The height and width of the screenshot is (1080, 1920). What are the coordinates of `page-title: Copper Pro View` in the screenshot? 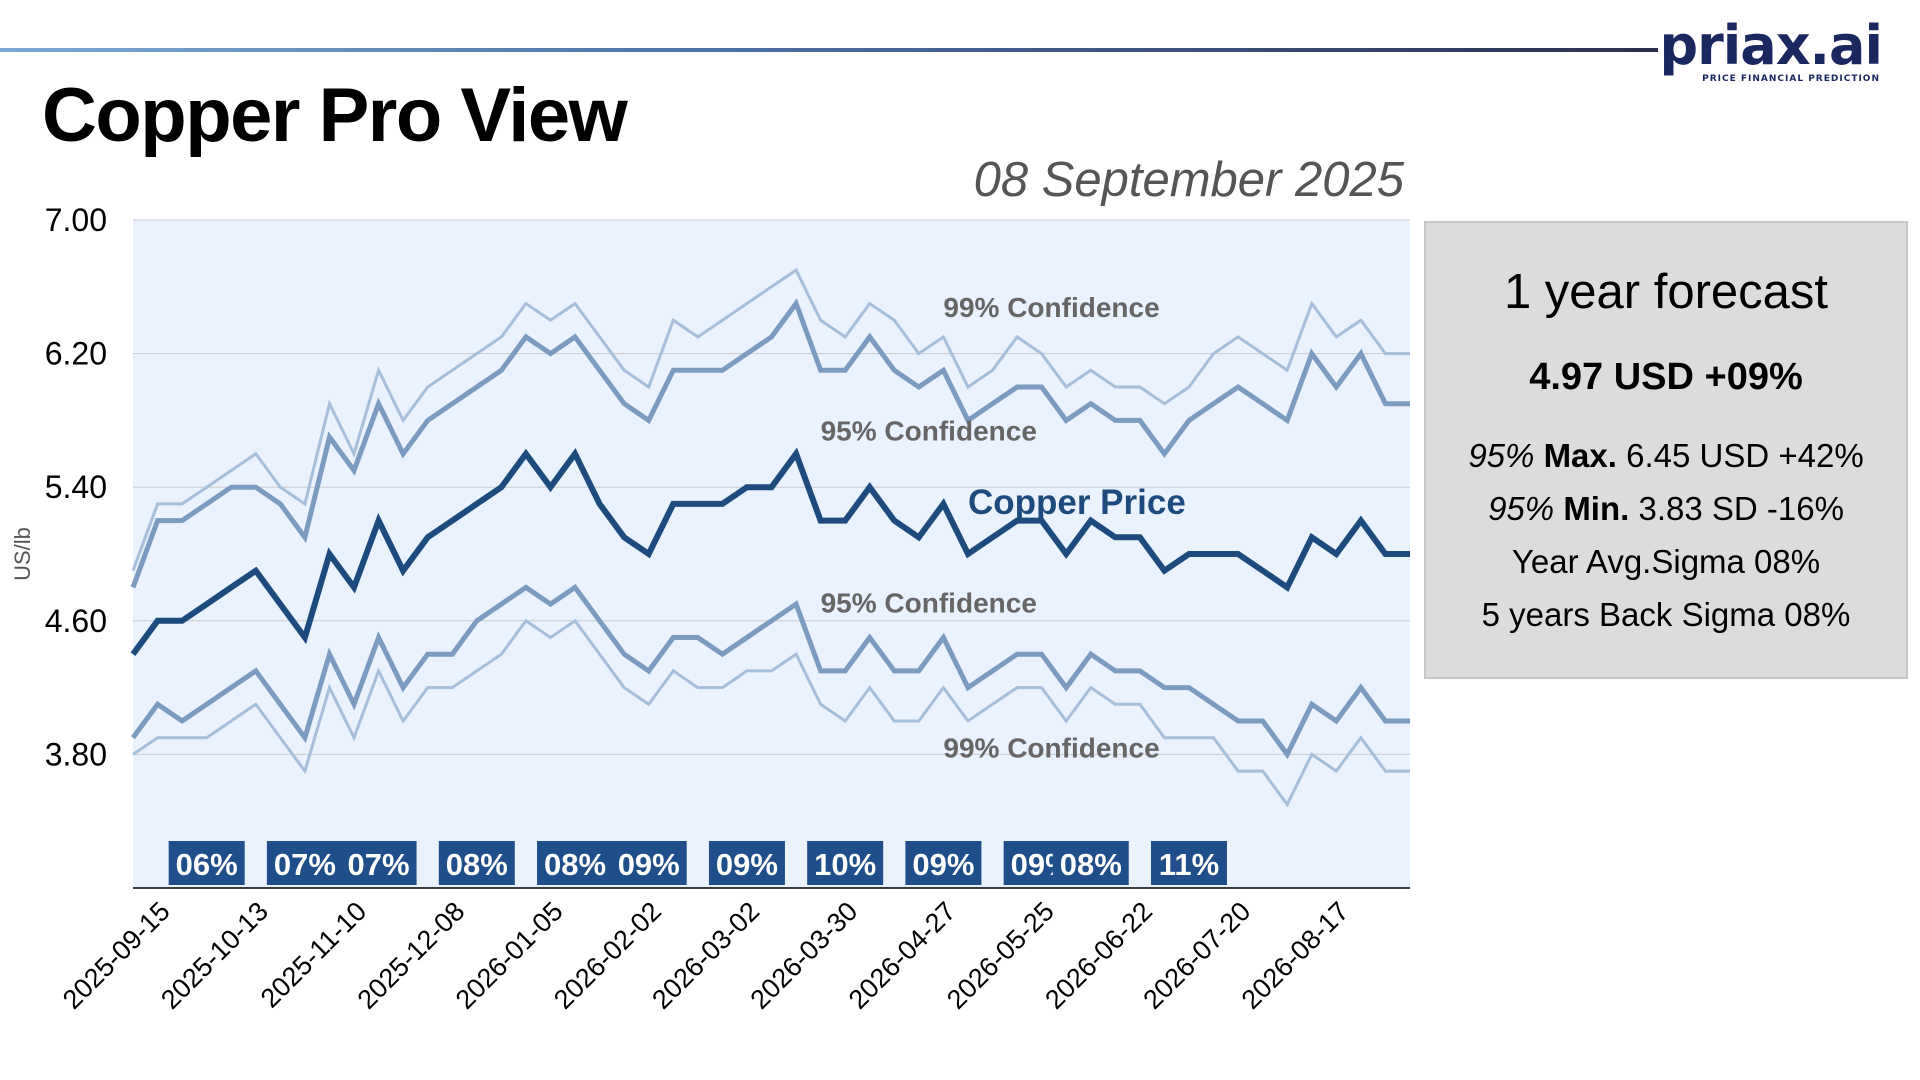 It's located at (335, 115).